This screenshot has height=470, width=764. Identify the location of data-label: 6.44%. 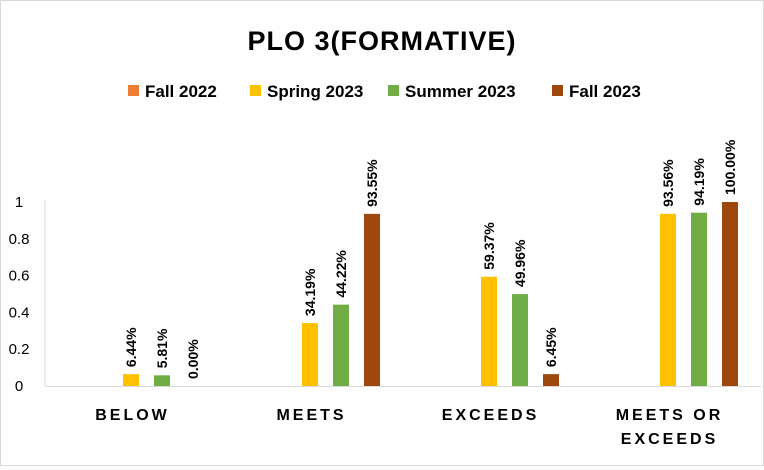
(131, 347).